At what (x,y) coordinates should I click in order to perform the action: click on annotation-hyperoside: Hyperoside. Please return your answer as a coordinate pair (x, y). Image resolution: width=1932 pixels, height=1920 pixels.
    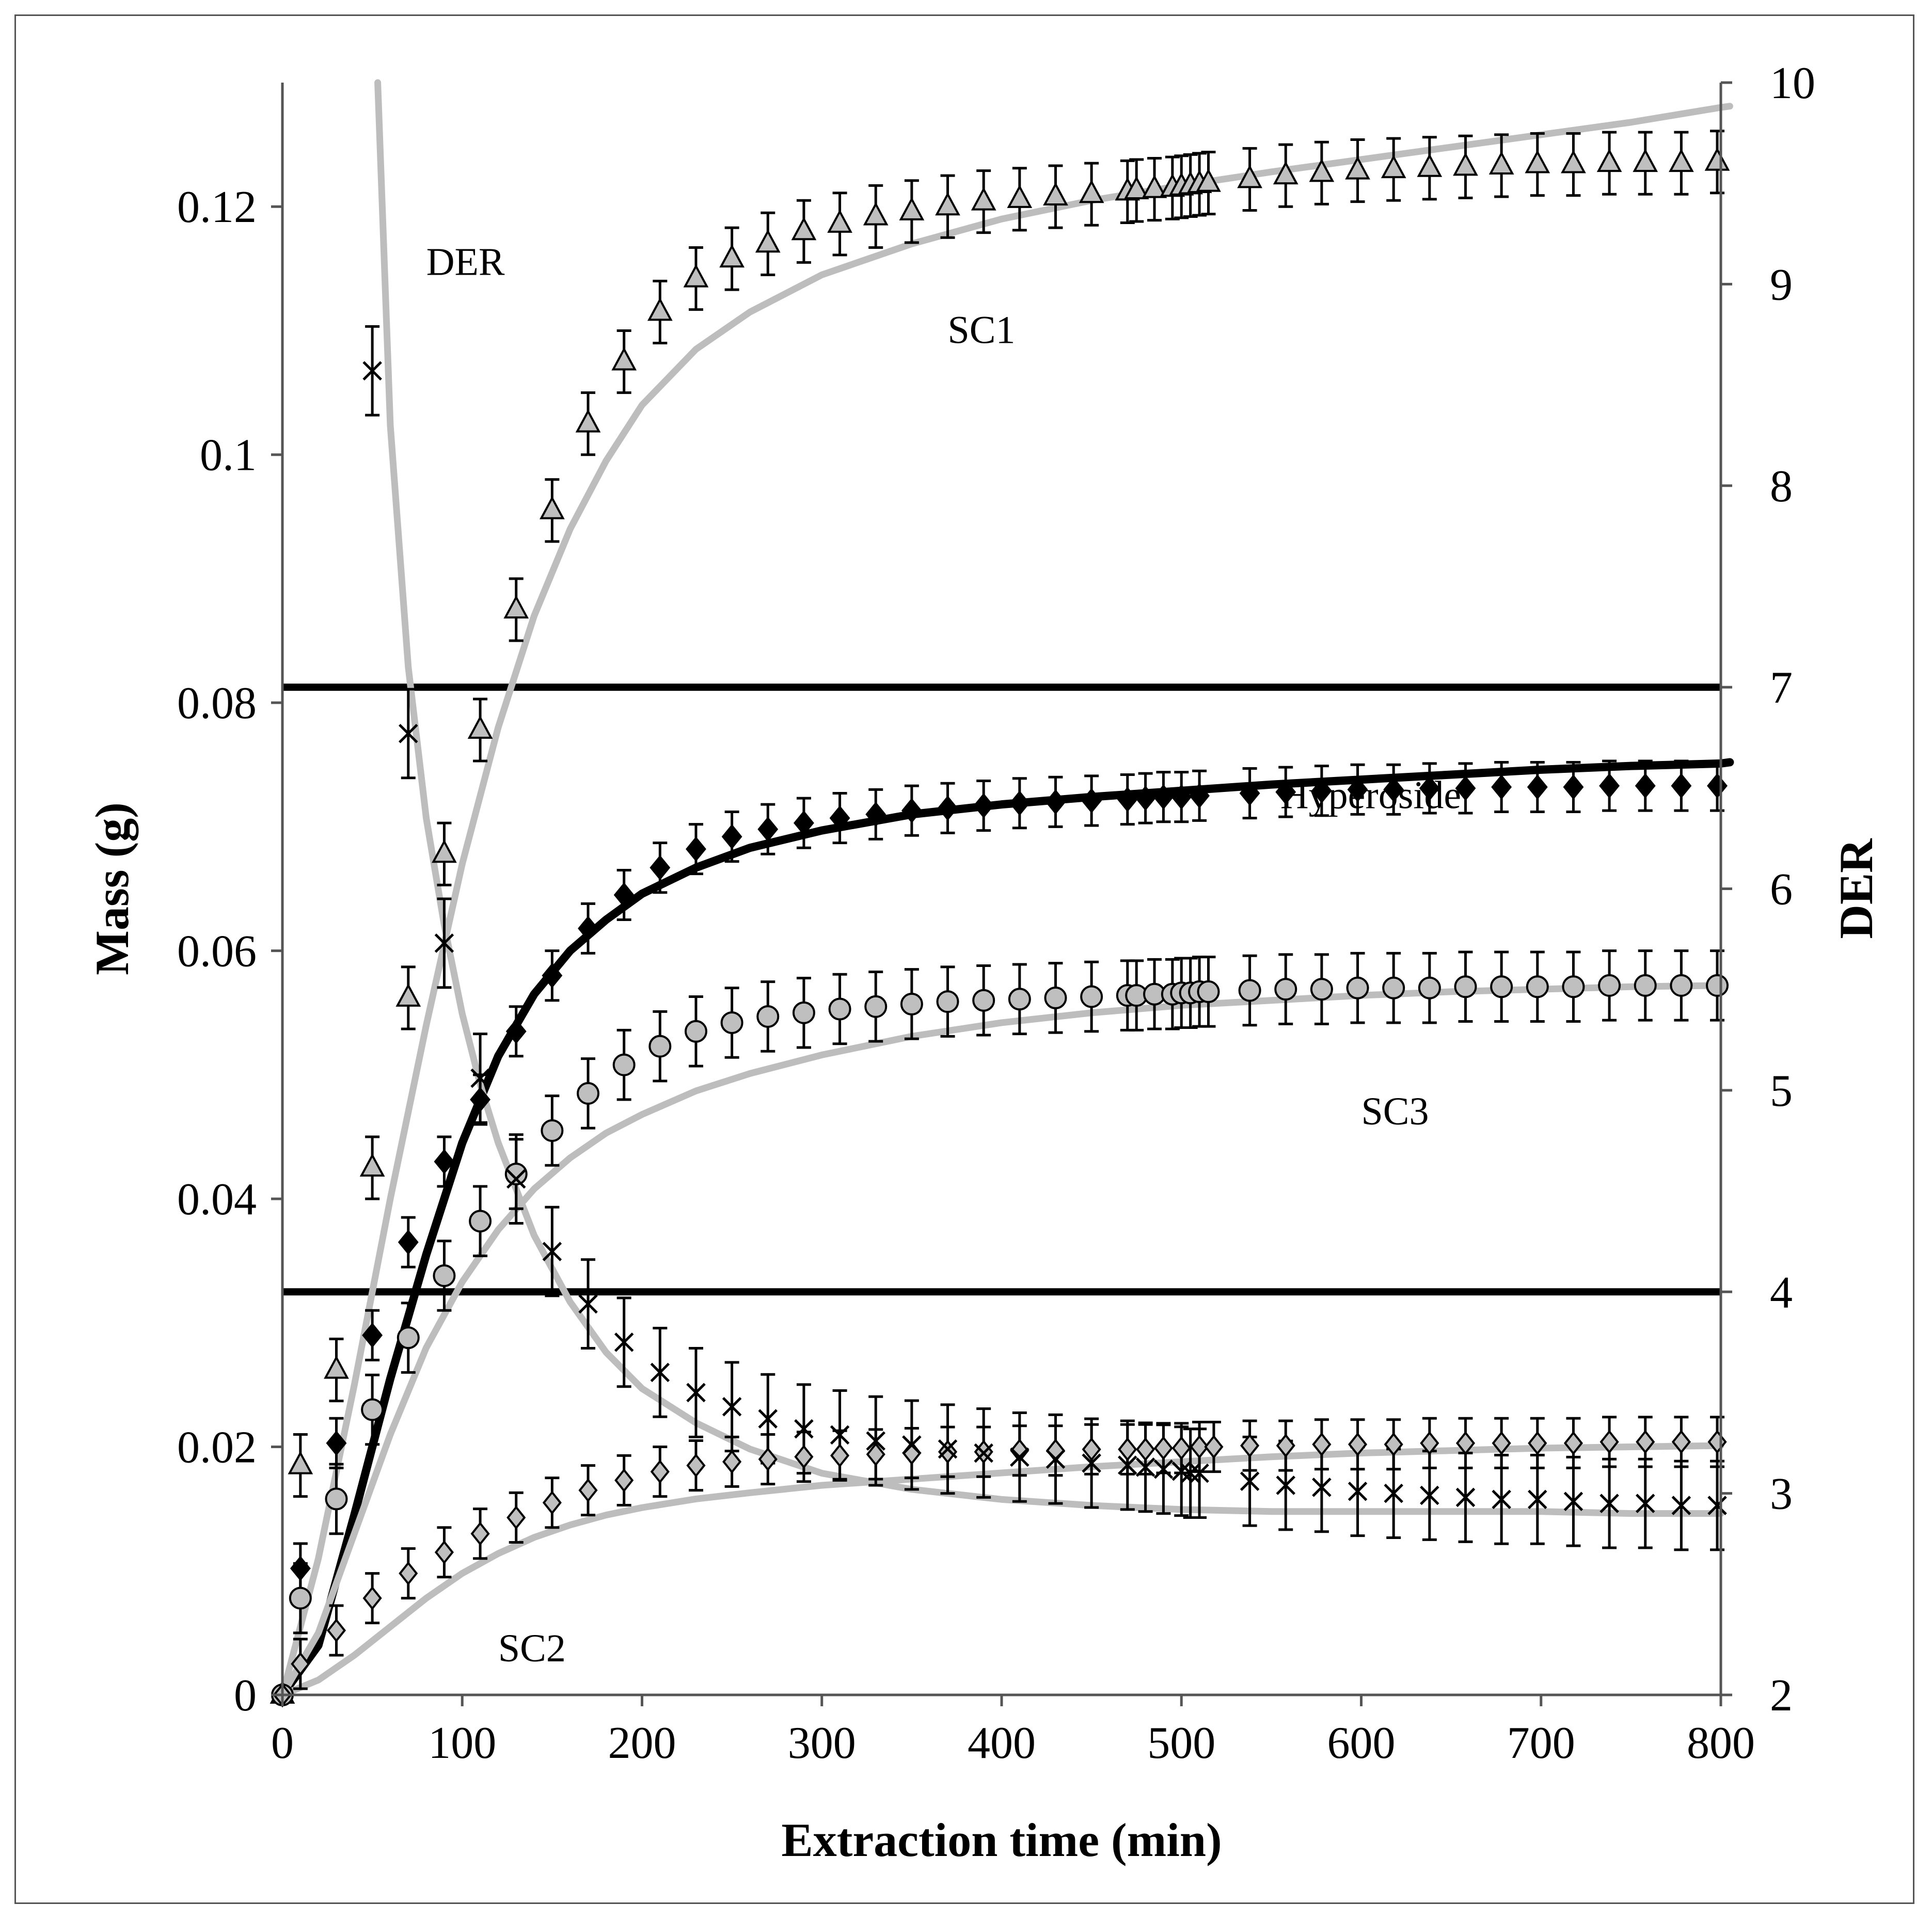
    Looking at the image, I should click on (1370, 795).